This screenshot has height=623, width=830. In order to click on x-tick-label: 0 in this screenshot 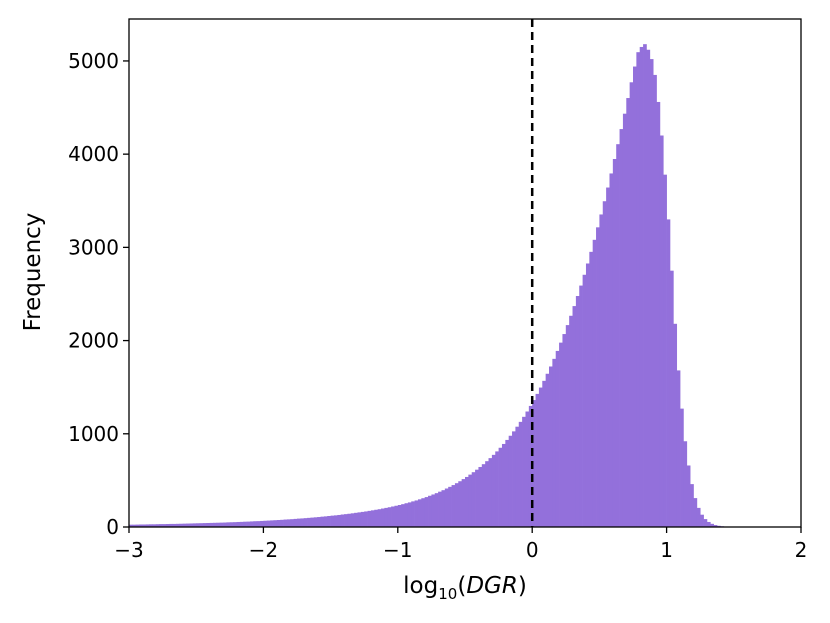, I will do `click(532, 550)`.